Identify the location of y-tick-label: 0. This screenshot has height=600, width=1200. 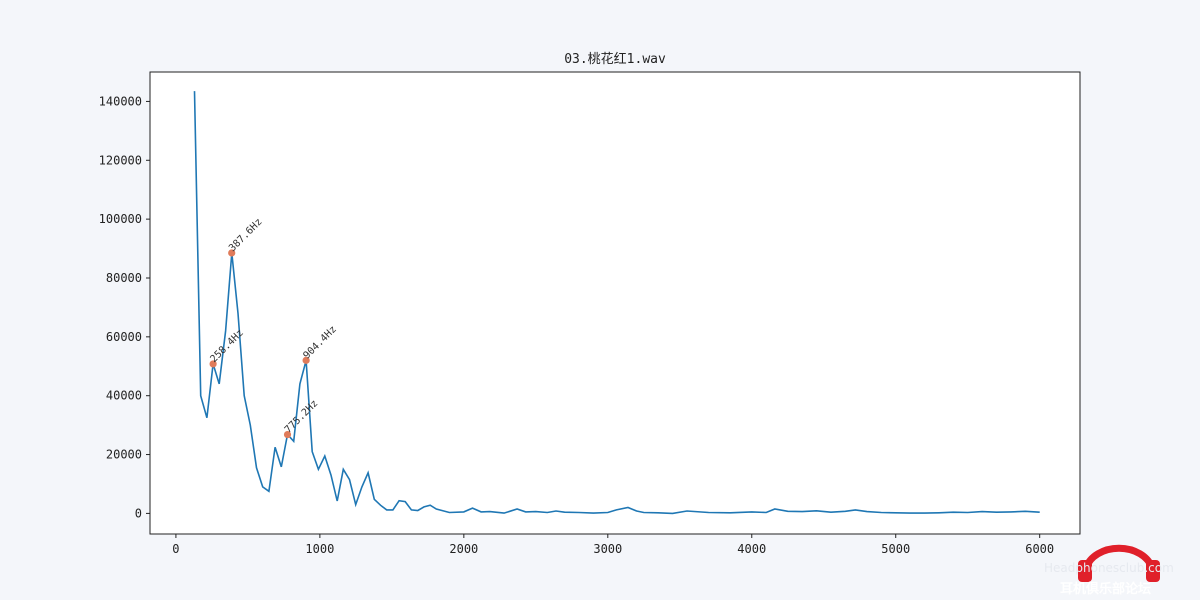
(138, 513).